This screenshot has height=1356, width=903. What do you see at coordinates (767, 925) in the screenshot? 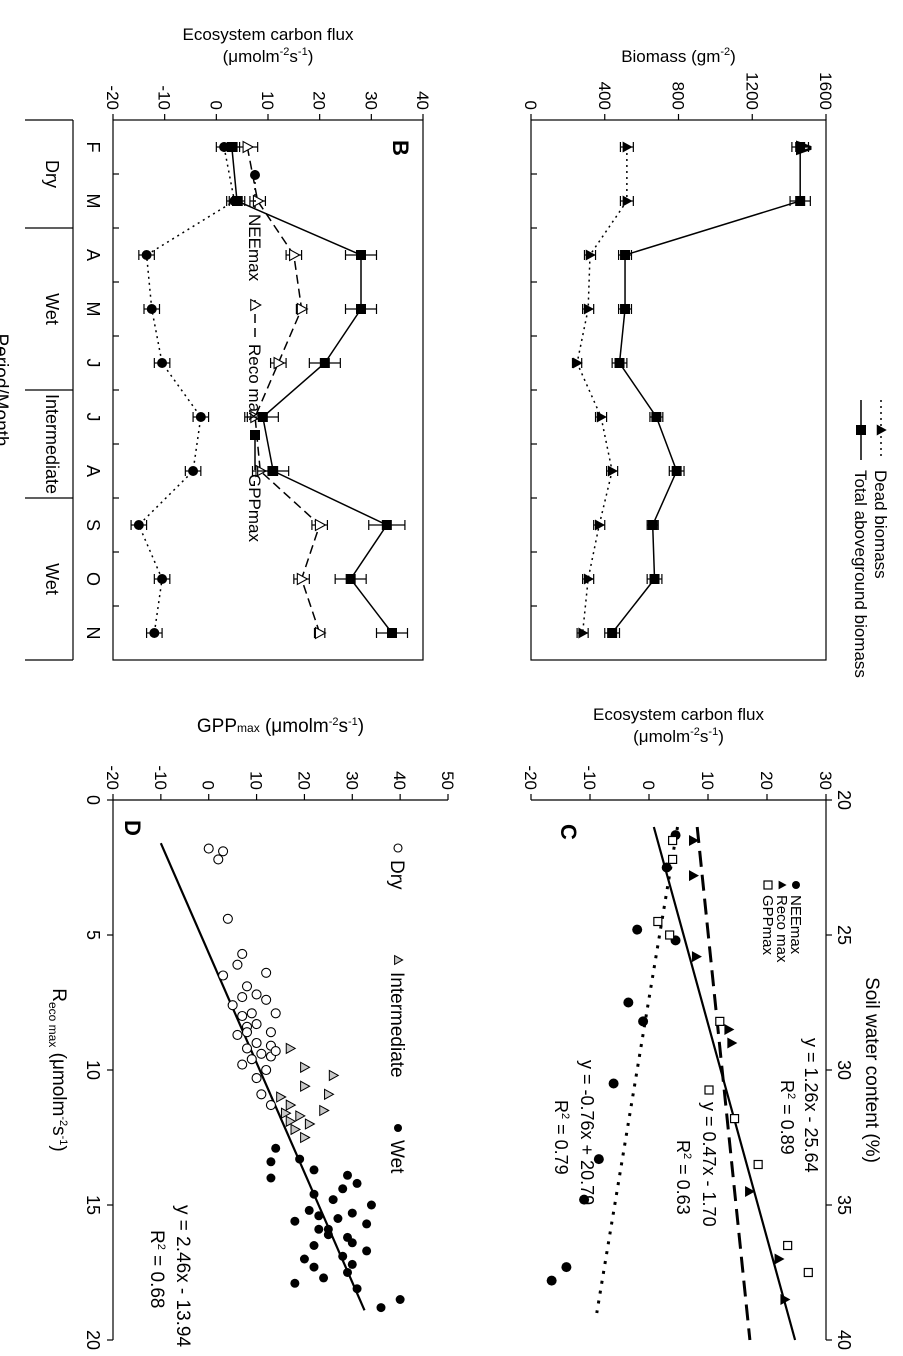
I see `panel-c-legend-label: GPPmax` at bounding box center [767, 925].